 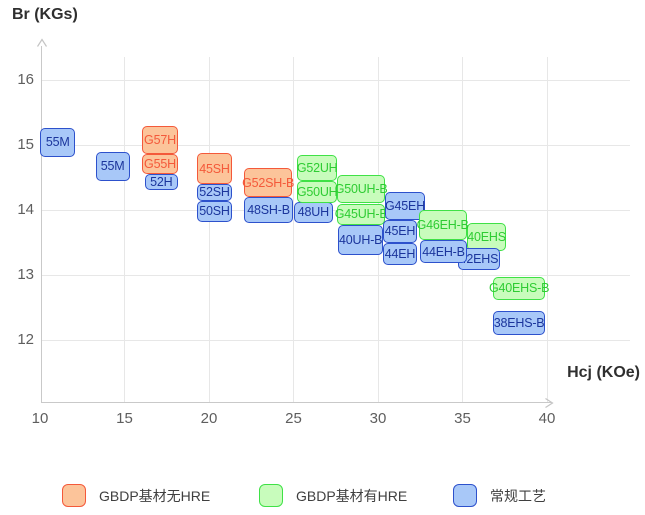 I want to click on grade-box: 44EH-B, so click(x=443, y=251).